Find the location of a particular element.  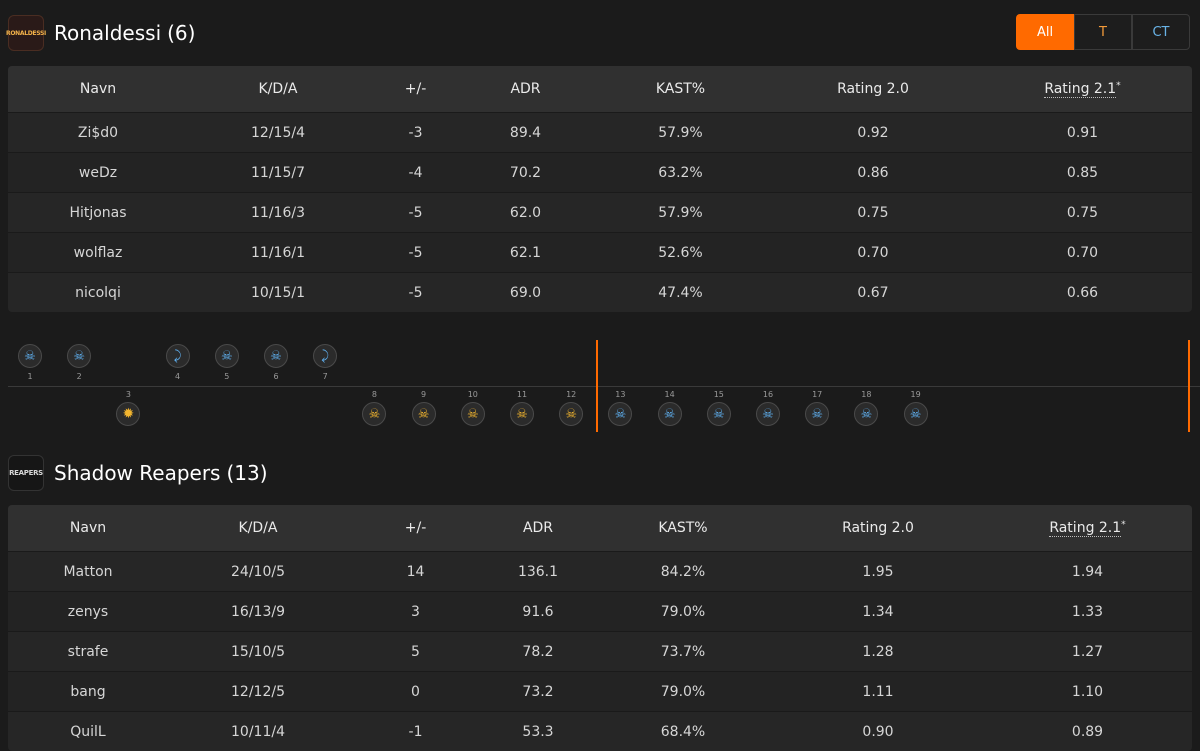

round-number: 3 is located at coordinates (128, 394).